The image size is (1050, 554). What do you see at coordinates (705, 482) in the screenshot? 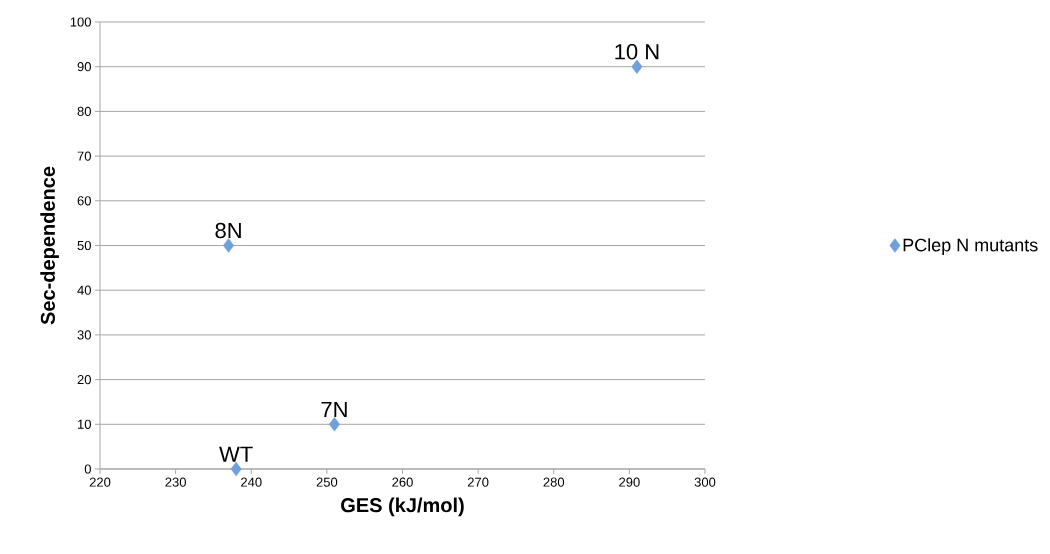
I see `x-tick-label: 300` at bounding box center [705, 482].